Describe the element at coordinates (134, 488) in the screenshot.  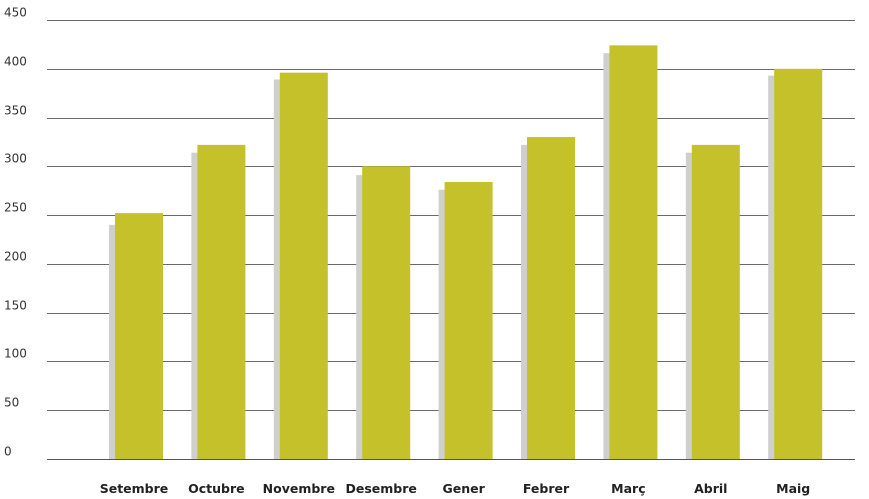
I see `x-category-label: Setembre` at that location.